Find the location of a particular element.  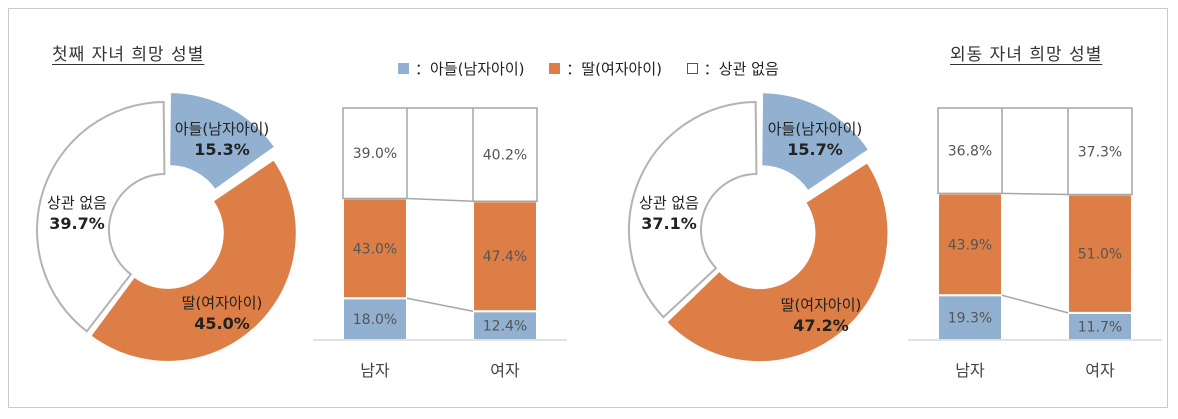

legend-item-none: ：상관 없음 is located at coordinates (732, 69).